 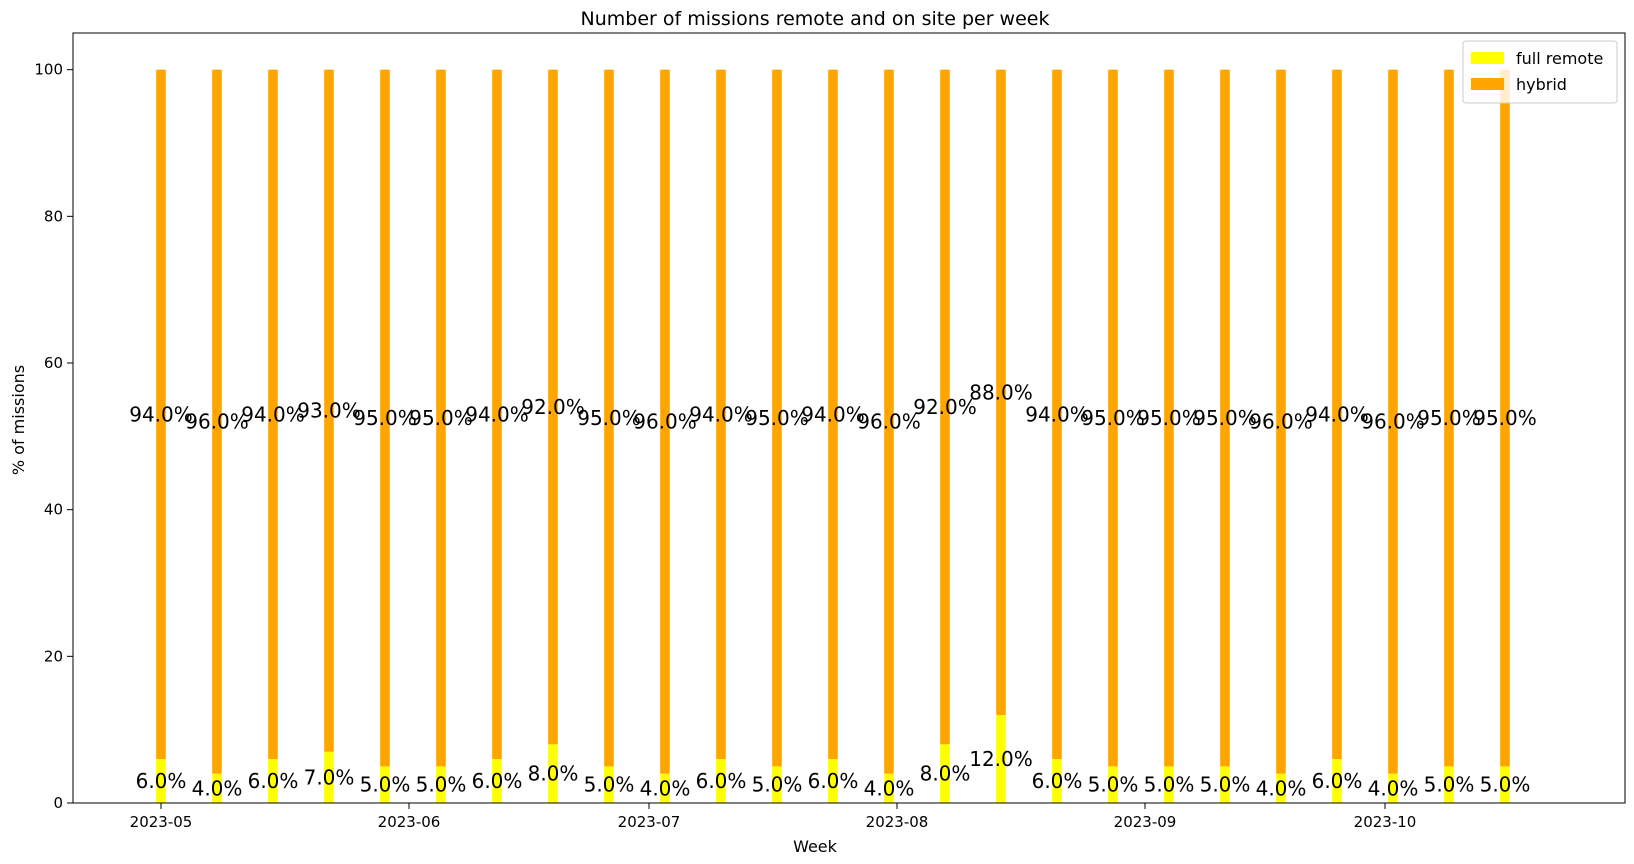 What do you see at coordinates (1505, 785) in the screenshot?
I see `data-label-full-remote-25: 5.0%` at bounding box center [1505, 785].